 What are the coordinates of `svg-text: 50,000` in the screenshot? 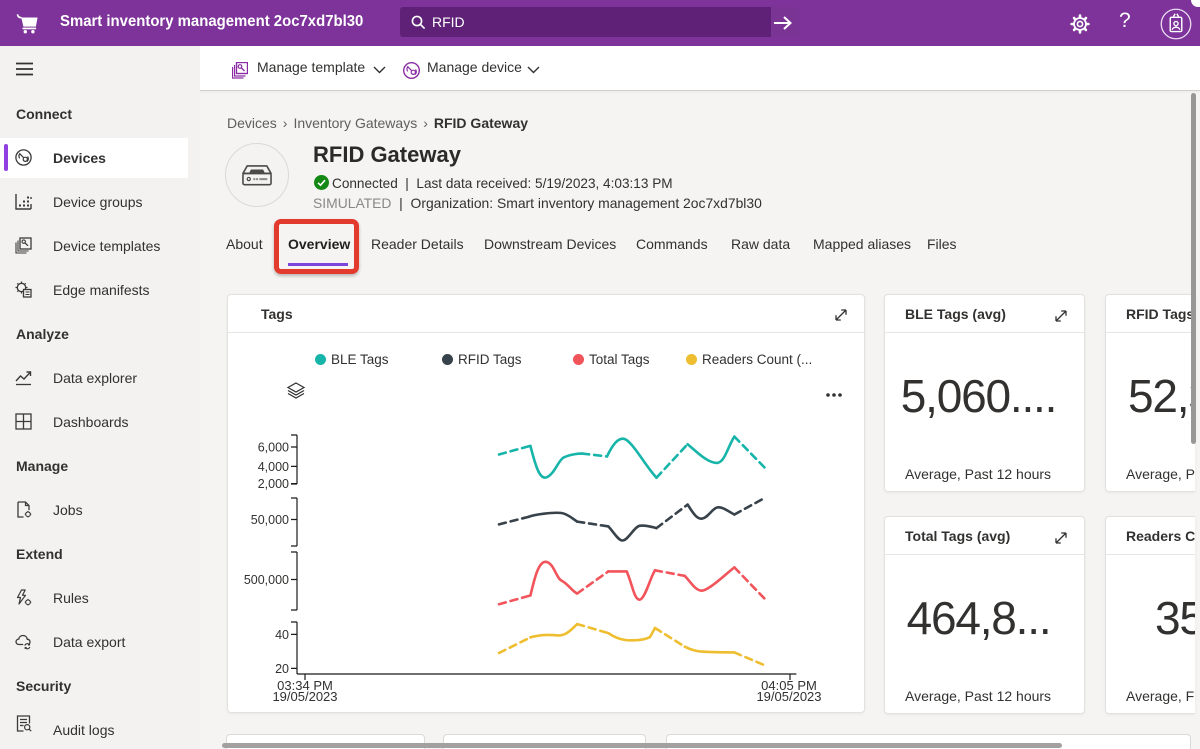 It's located at (270, 520).